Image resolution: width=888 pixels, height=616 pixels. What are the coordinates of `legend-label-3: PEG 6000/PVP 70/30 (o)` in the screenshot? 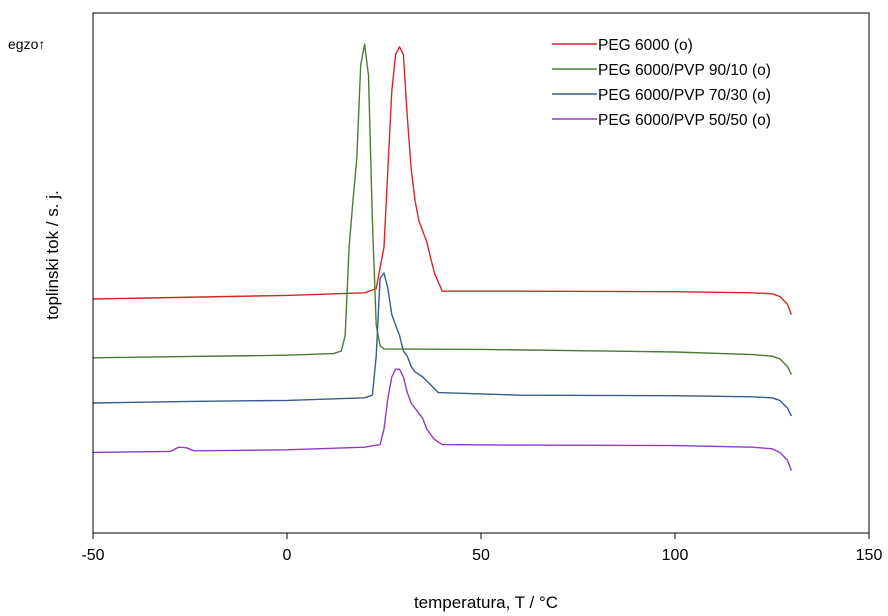 It's located at (684, 95).